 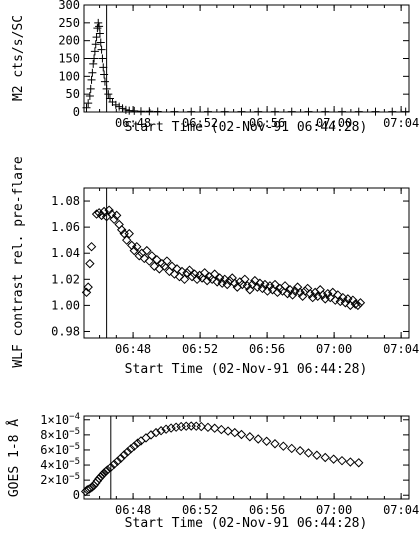 I want to click on y-tick-label: 1×10⁻⁴, so click(x=60, y=419).